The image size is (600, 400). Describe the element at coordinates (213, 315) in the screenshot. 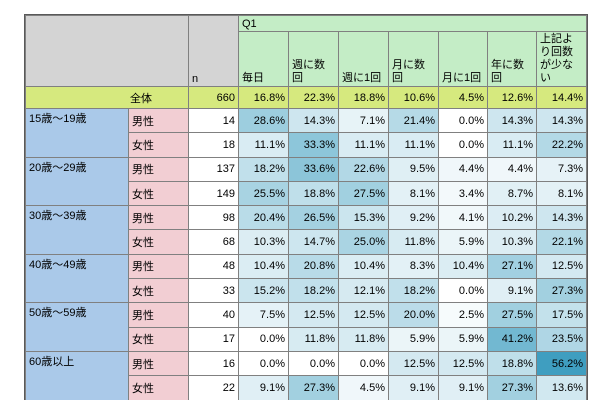

I see `n-cell: 40` at that location.